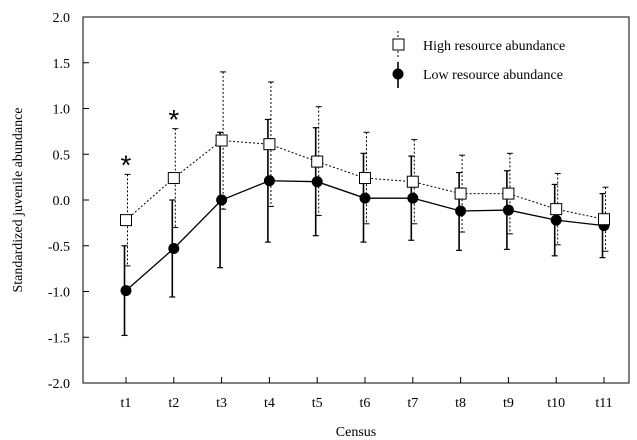 The height and width of the screenshot is (440, 637). Describe the element at coordinates (62, 155) in the screenshot. I see `y-tick-label: 0.5` at that location.